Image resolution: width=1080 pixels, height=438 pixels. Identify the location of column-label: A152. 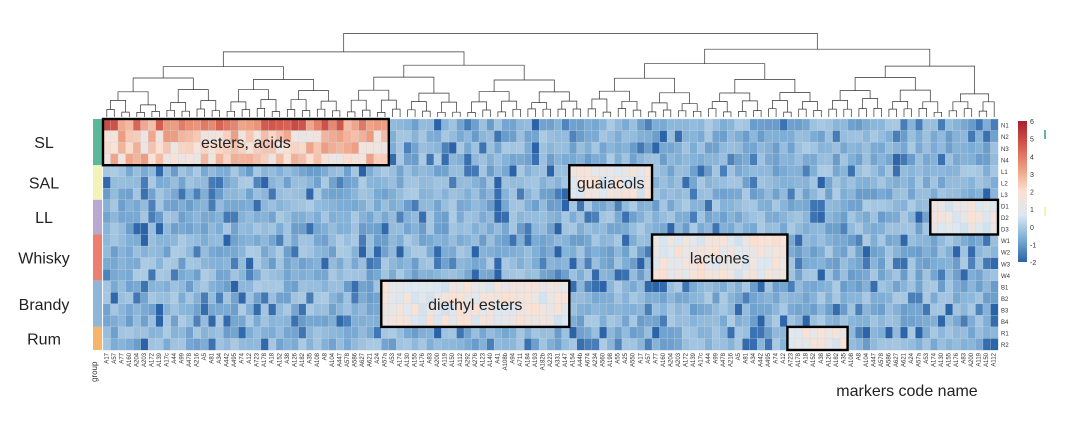
(814, 359).